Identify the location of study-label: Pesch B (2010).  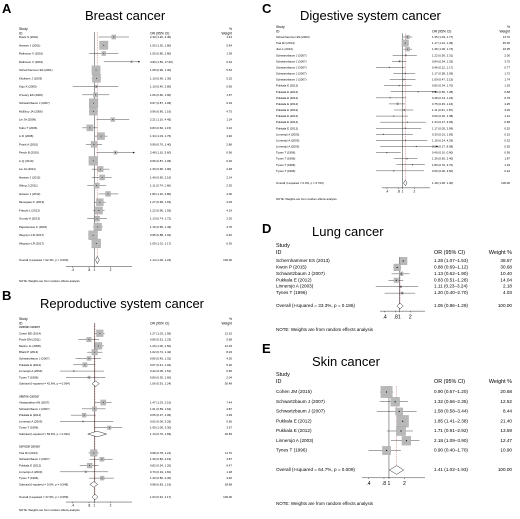
(29, 153).